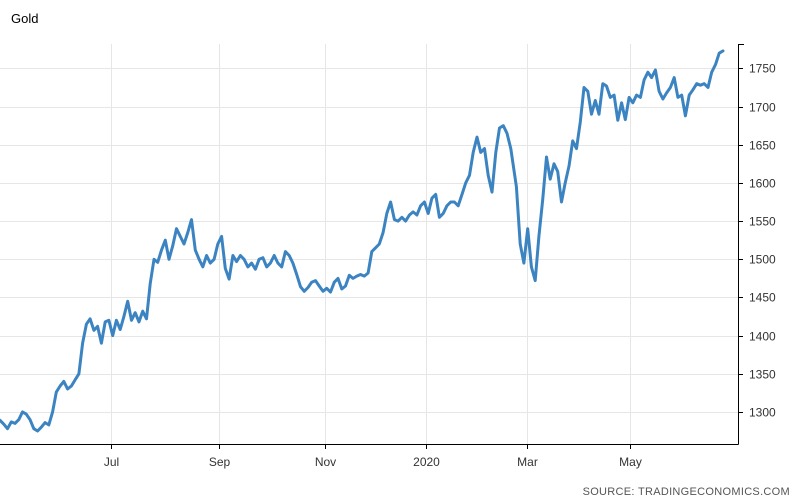 This screenshot has height=502, width=800. I want to click on y-axis-tick-labels: 1300 1350 1400 1450 1500 1550 1600 1650 1700 1750, so click(762, 241).